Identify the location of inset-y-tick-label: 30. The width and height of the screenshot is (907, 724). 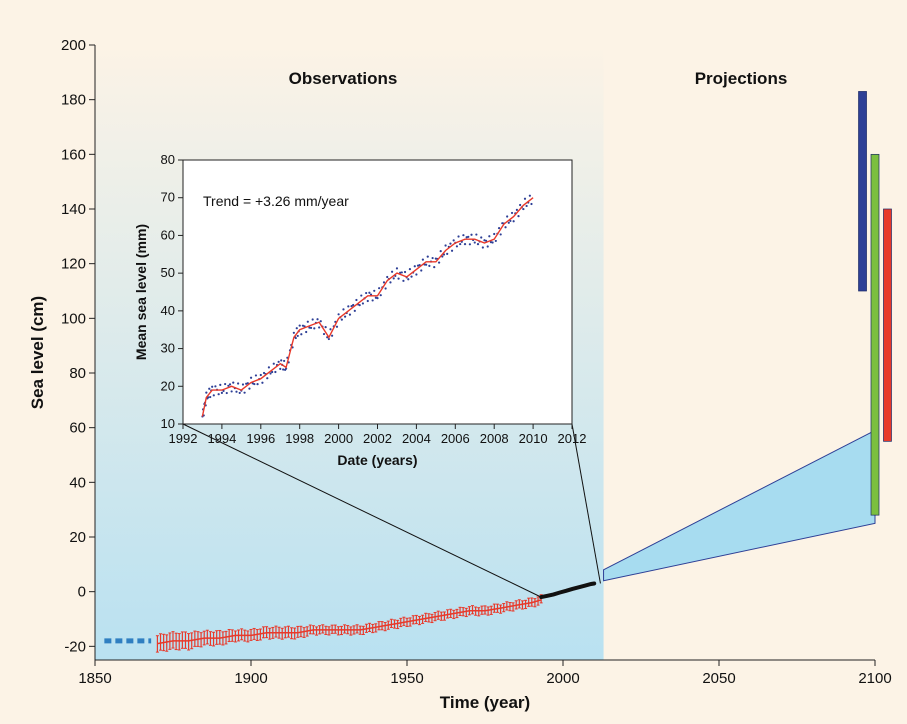
(168, 348).